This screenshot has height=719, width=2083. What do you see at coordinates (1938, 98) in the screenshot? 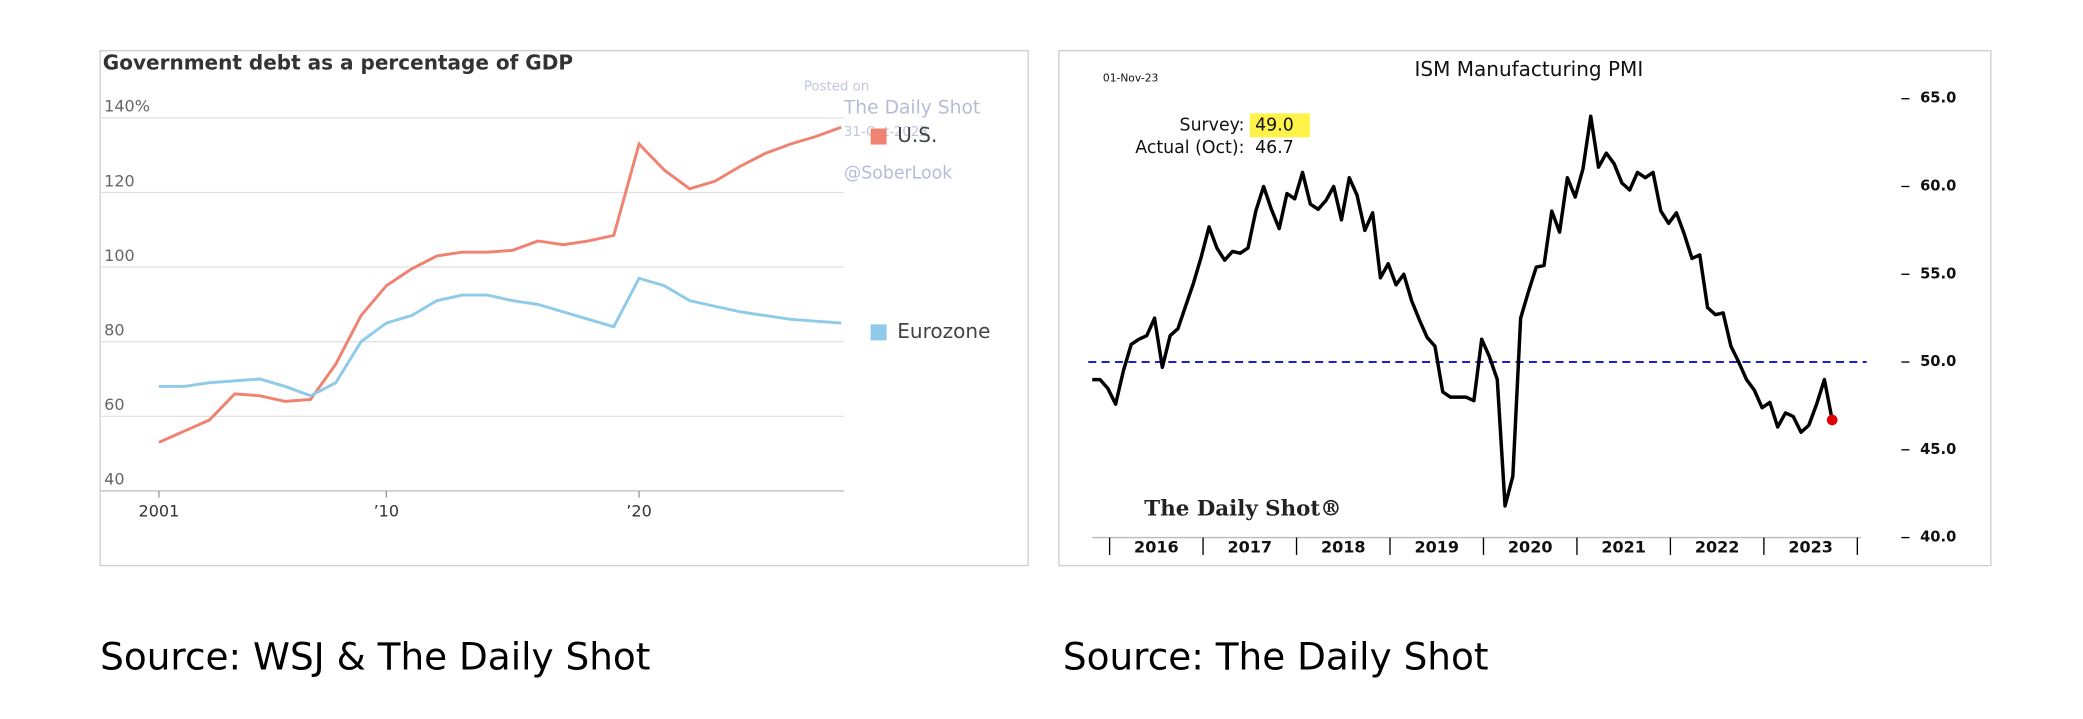
I see `y-tick-label: 65.0` at bounding box center [1938, 98].